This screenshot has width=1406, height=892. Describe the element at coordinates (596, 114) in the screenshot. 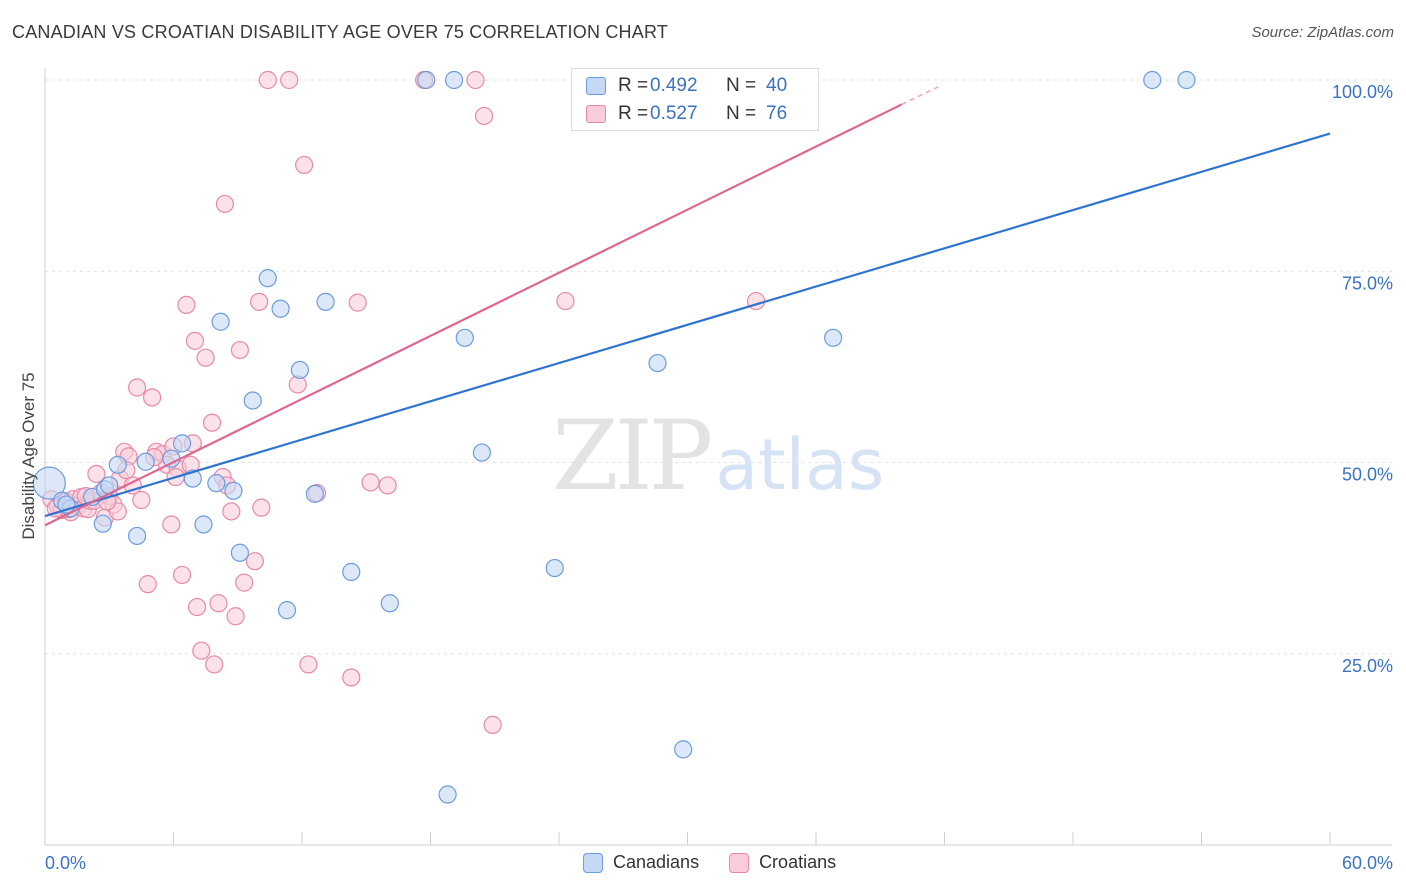

I see `croatians-swatch` at that location.